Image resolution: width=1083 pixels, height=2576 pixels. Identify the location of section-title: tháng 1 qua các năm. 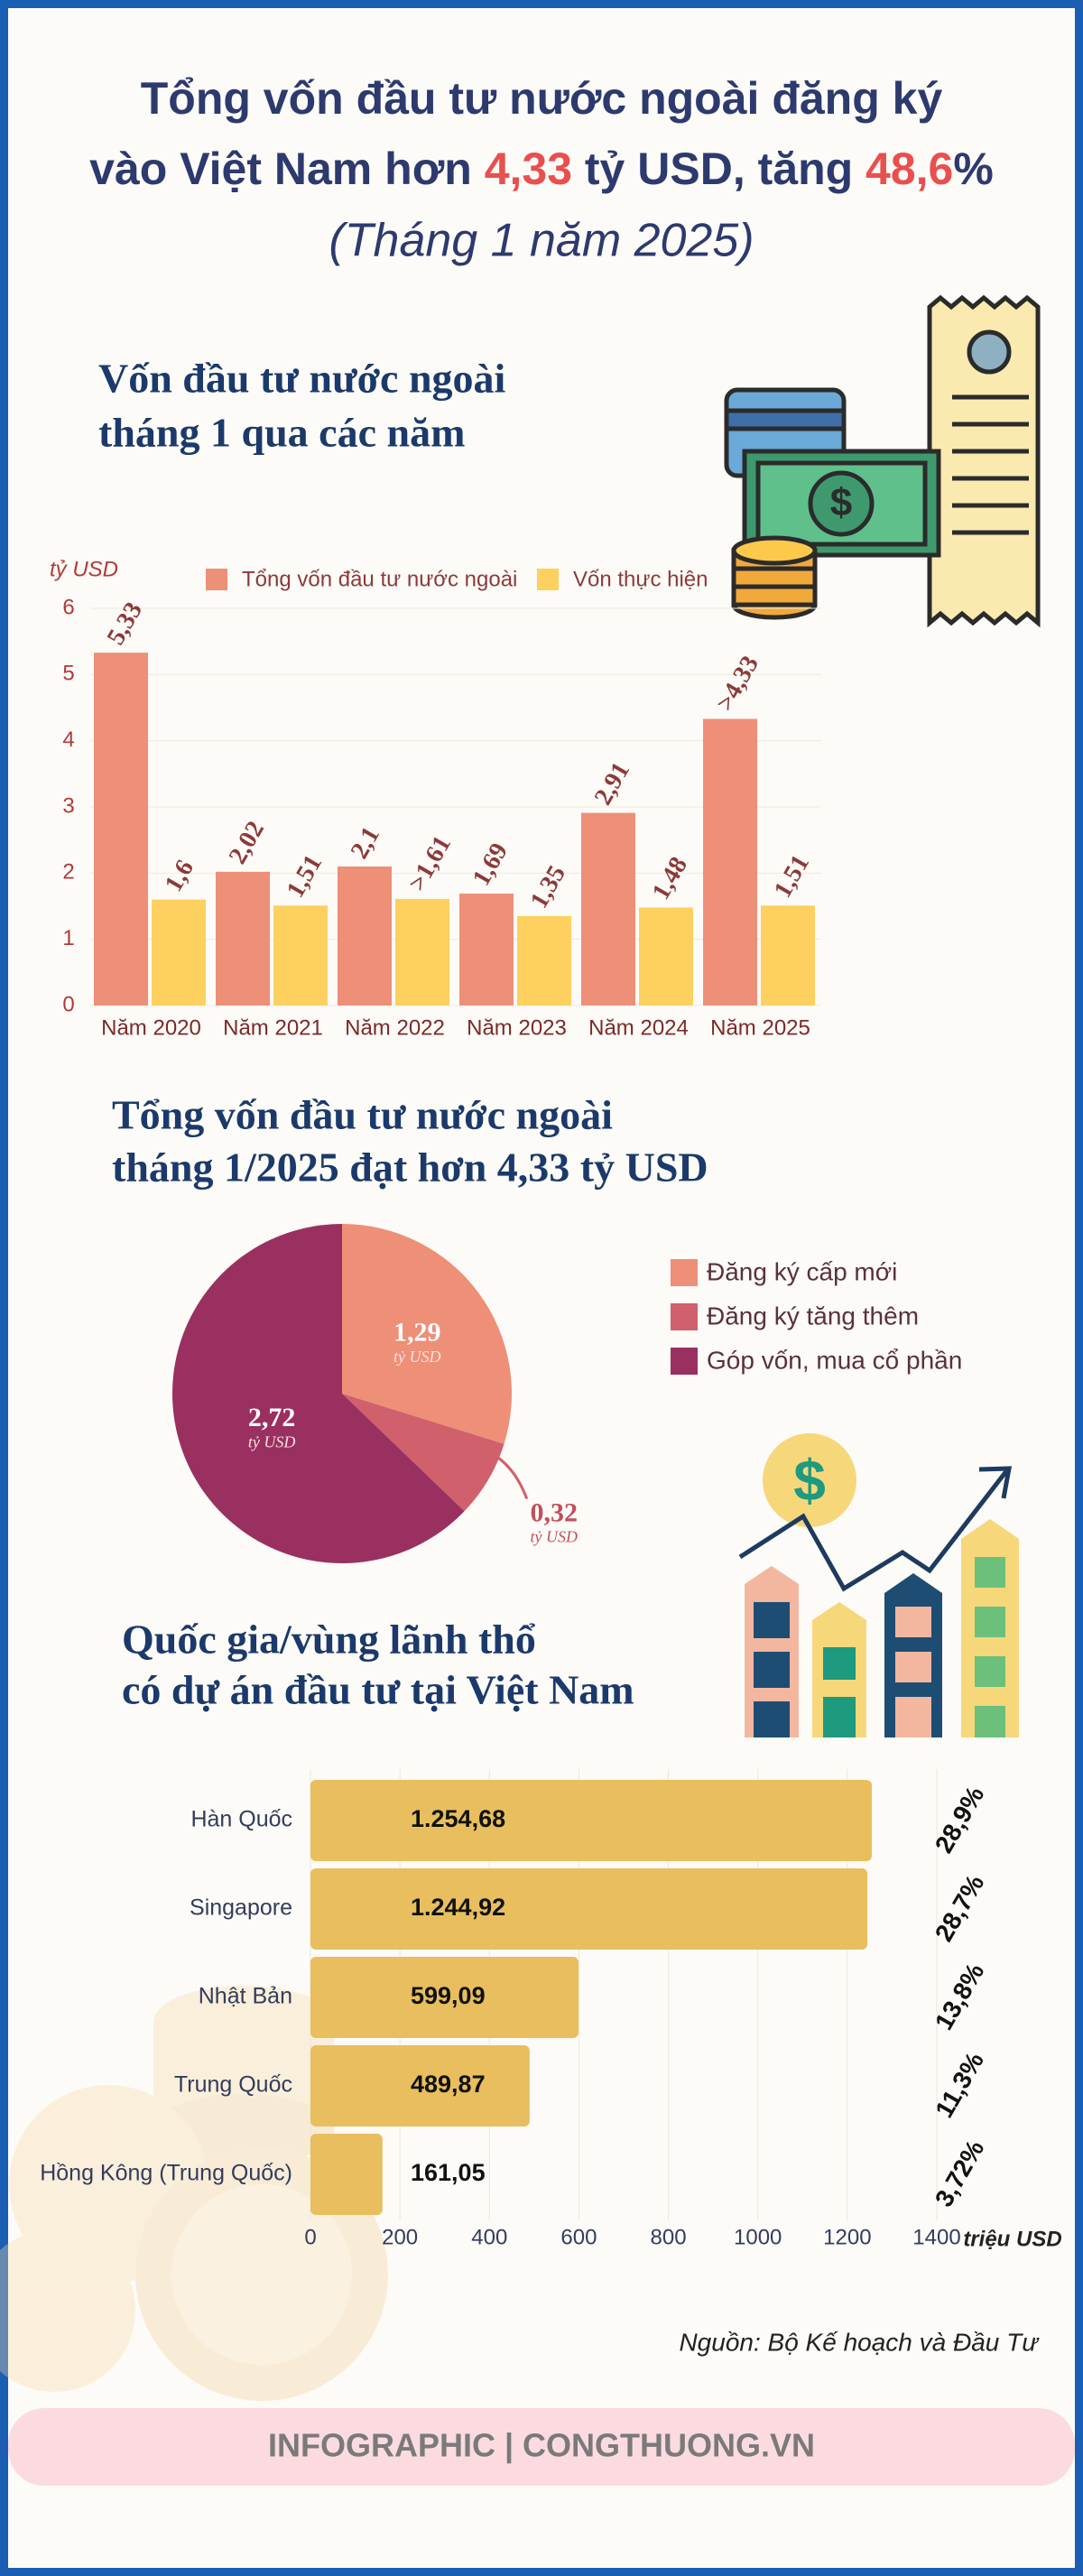
(281, 433).